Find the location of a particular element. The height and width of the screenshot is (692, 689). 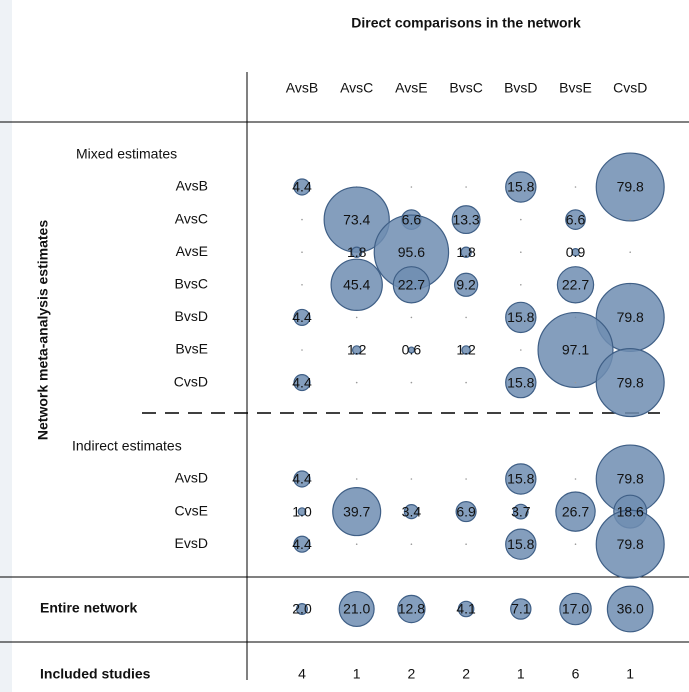

value-label: 1.0 is located at coordinates (302, 511).